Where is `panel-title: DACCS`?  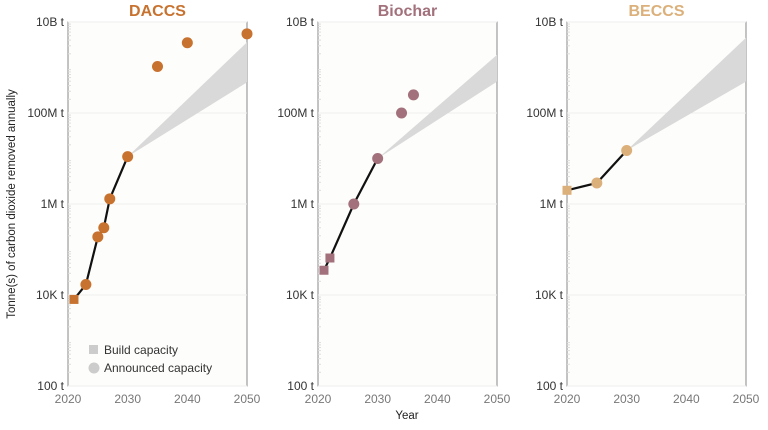
panel-title: DACCS is located at coordinates (157, 11).